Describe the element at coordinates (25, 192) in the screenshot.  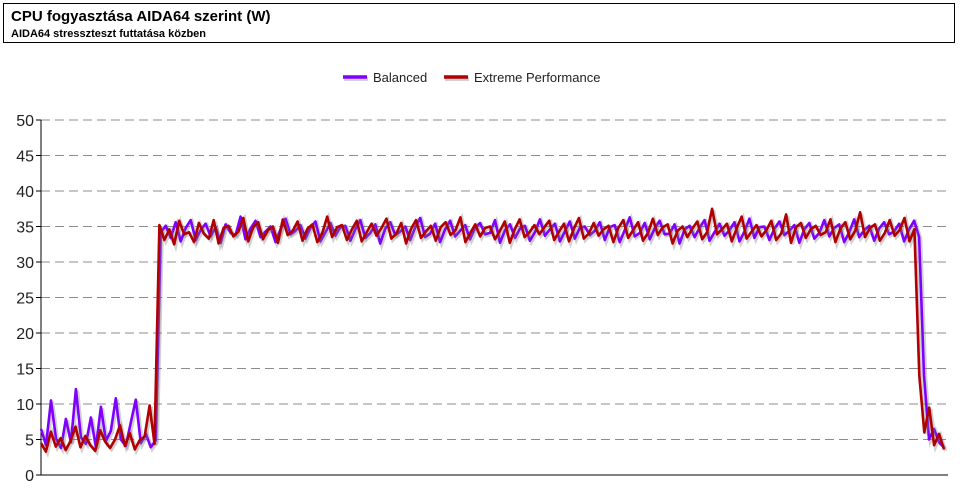
I see `y-tick-label: 40` at that location.